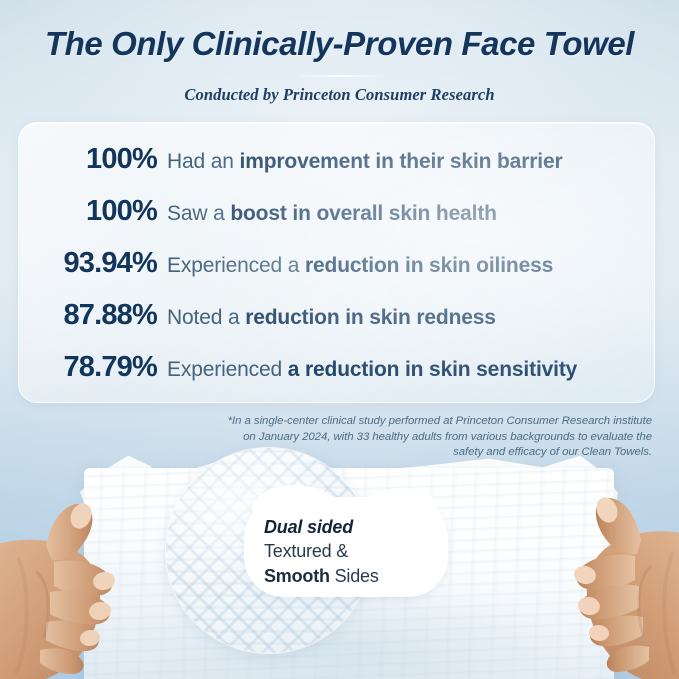 This screenshot has height=679, width=679. What do you see at coordinates (309, 527) in the screenshot?
I see `callout-heading: Dual sided` at bounding box center [309, 527].